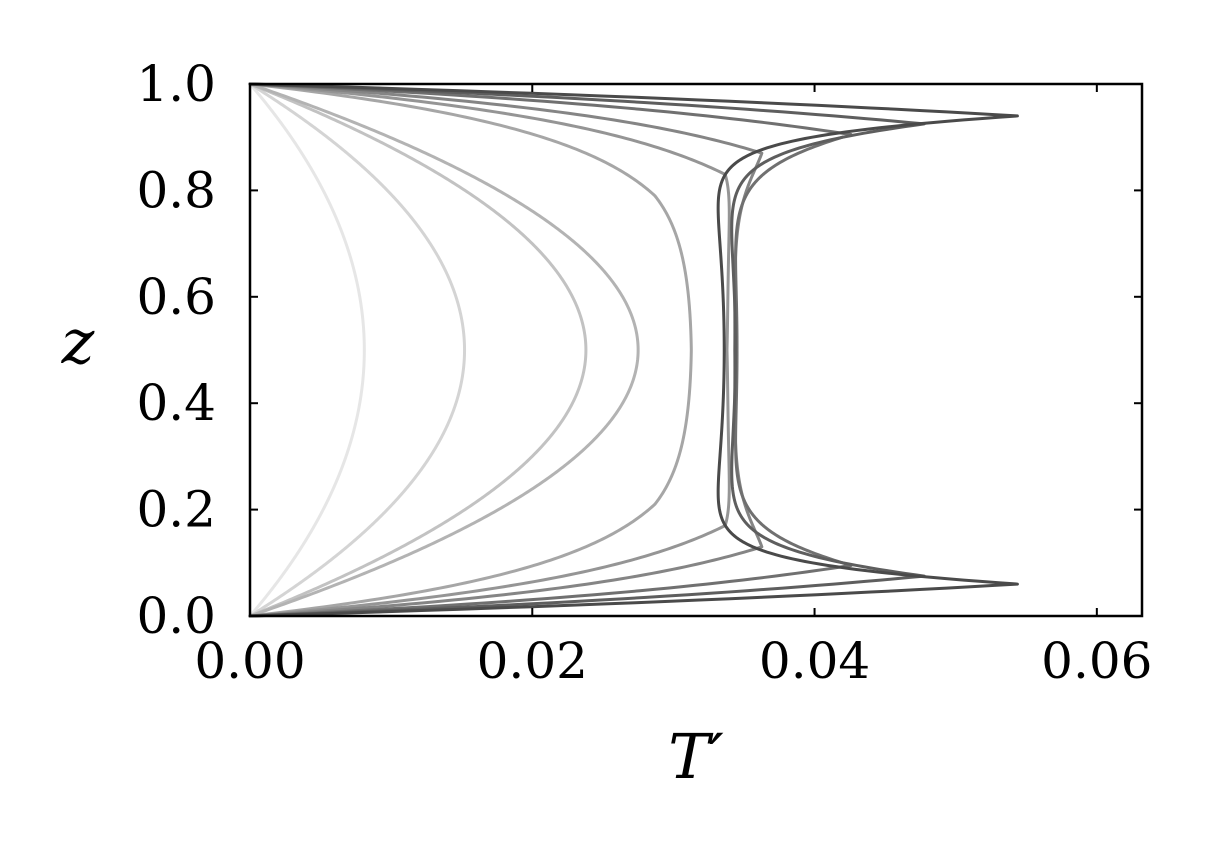 The width and height of the screenshot is (1219, 861). What do you see at coordinates (695, 756) in the screenshot?
I see `x-axis-label: T′` at bounding box center [695, 756].